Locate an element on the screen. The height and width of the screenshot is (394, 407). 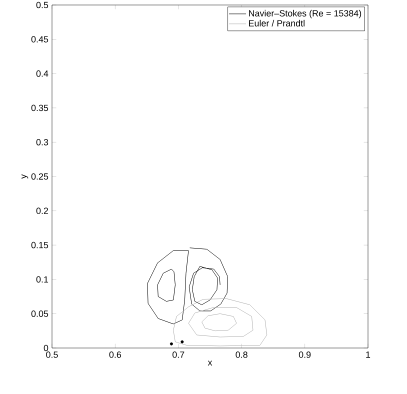
y-tick-label: 0.25 is located at coordinates (39, 176).